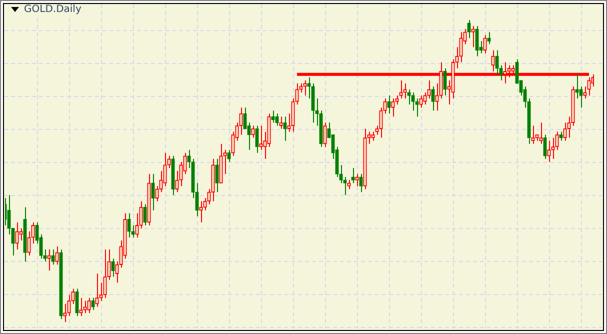 The width and height of the screenshot is (607, 334). I want to click on chart-title: GOLD.Daily, so click(53, 9).